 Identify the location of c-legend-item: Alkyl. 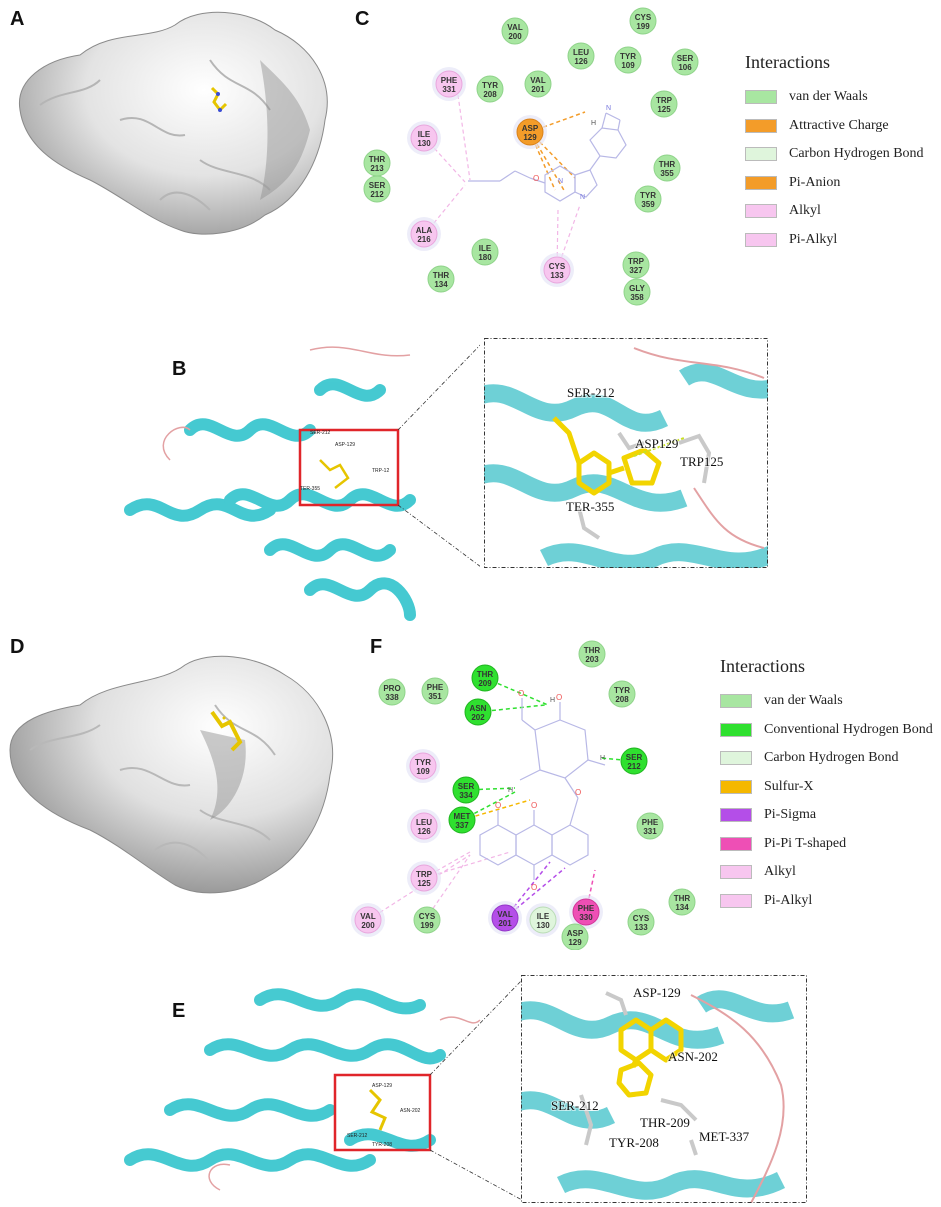
(834, 211).